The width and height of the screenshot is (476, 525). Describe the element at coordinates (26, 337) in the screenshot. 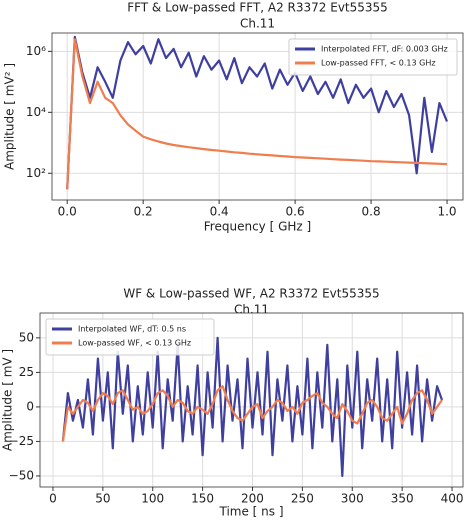

I see `y-tick-label: 50` at that location.